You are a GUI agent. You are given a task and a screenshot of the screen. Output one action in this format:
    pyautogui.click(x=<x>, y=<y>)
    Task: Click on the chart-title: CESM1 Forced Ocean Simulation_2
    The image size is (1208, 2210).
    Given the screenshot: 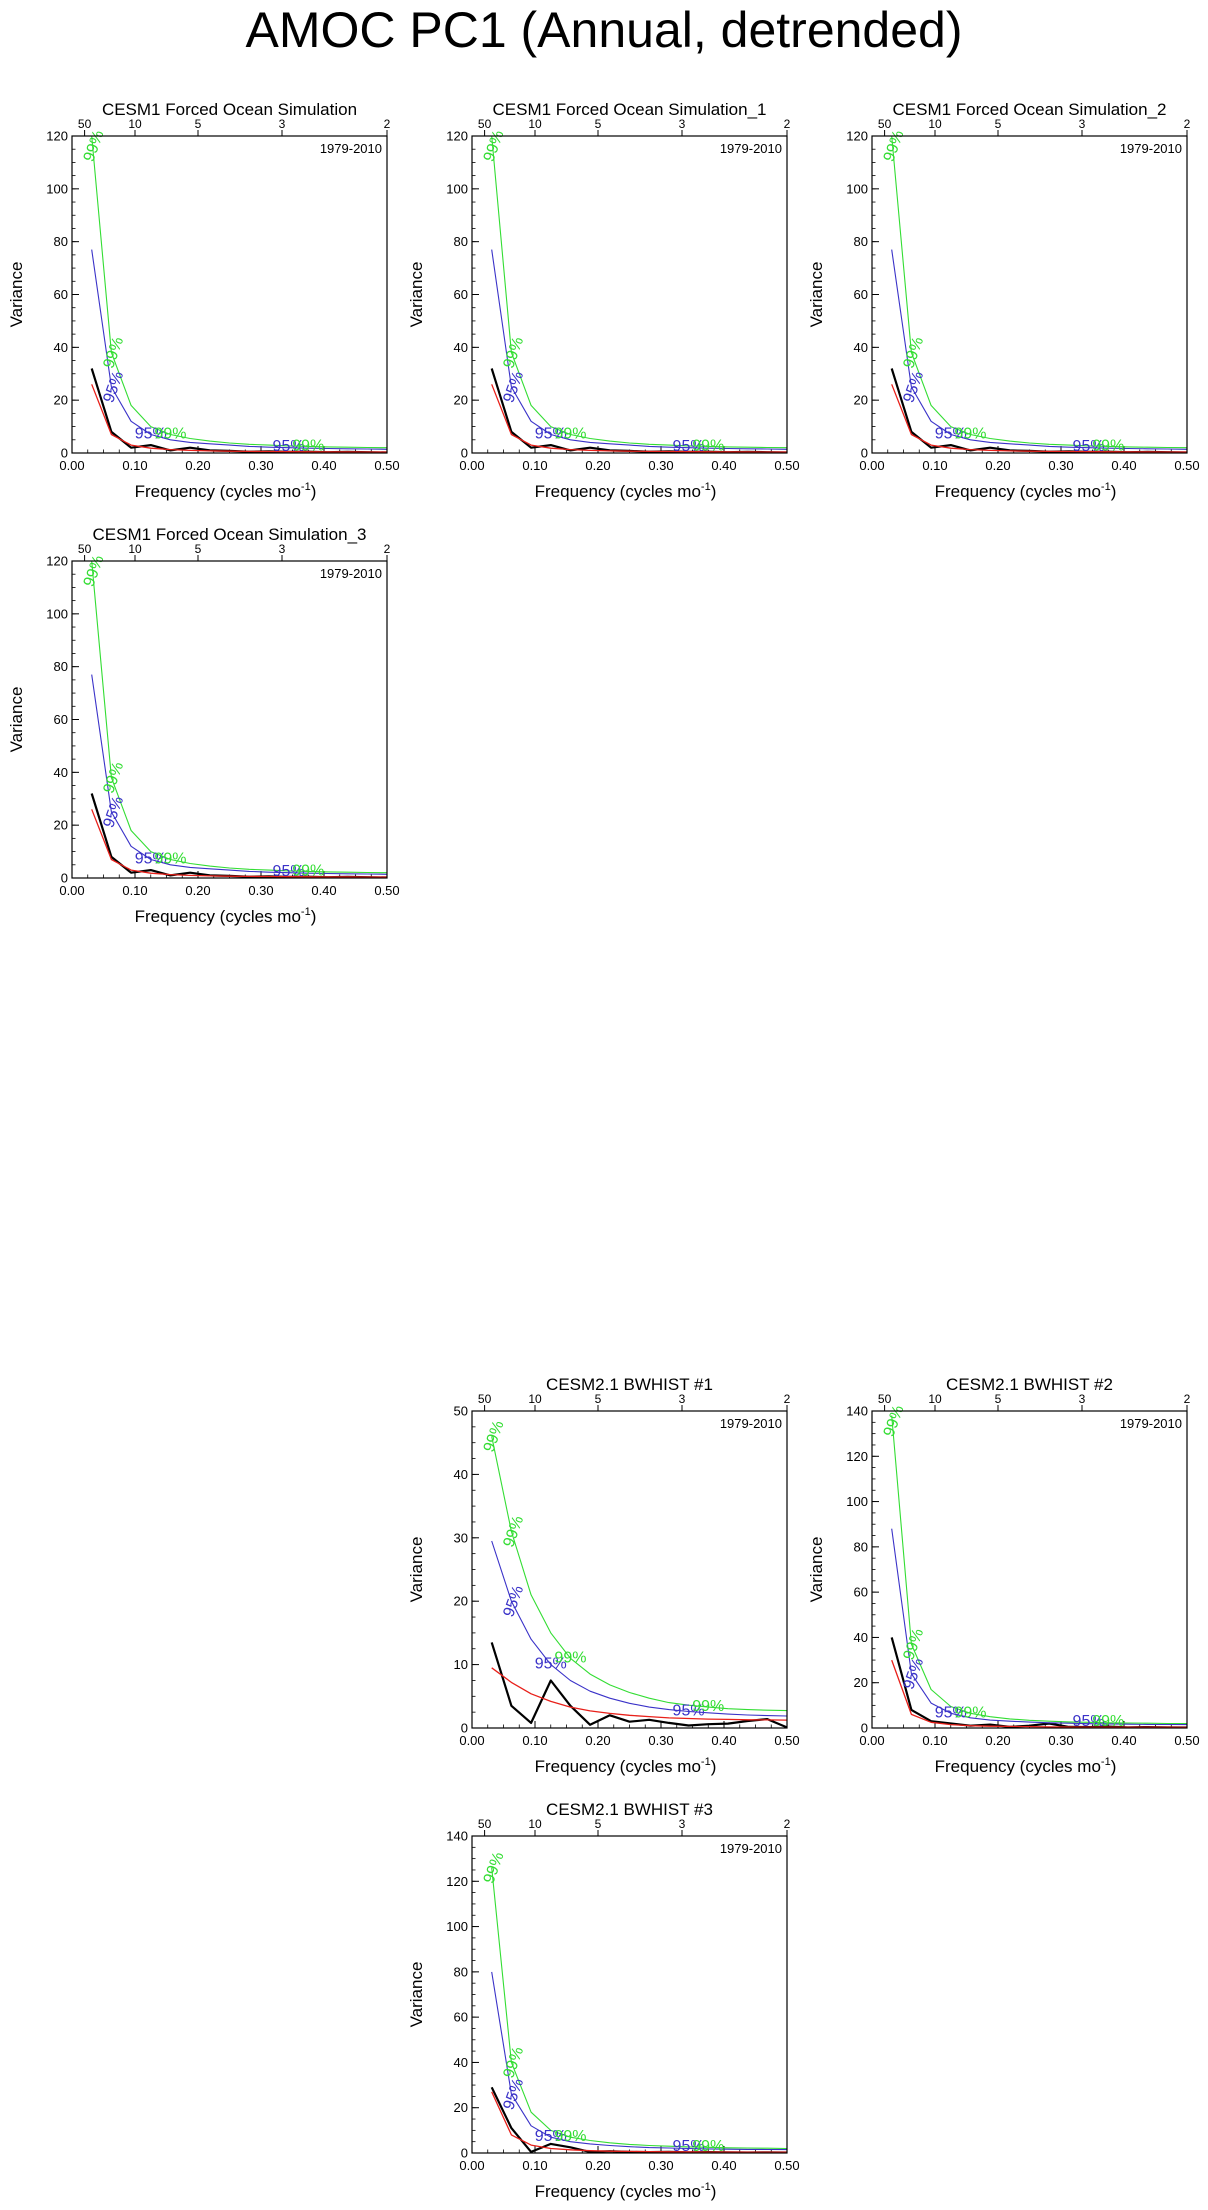 What is the action you would take?
    pyautogui.click(x=1029, y=109)
    